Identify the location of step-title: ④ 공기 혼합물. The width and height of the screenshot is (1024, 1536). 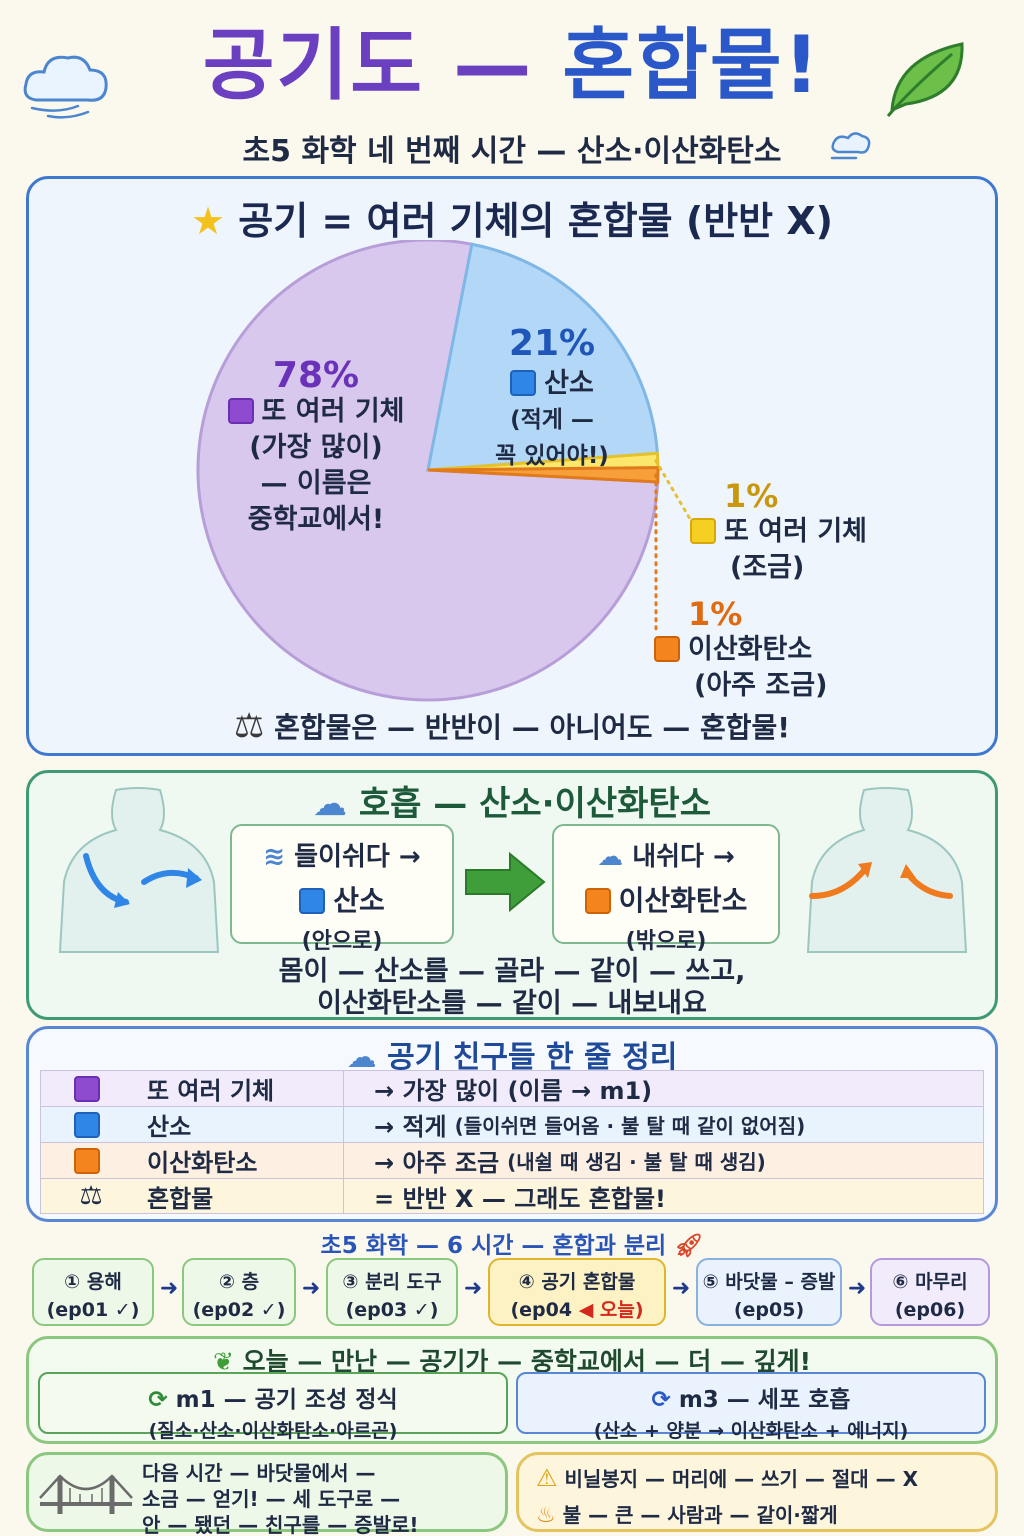
(577, 1282).